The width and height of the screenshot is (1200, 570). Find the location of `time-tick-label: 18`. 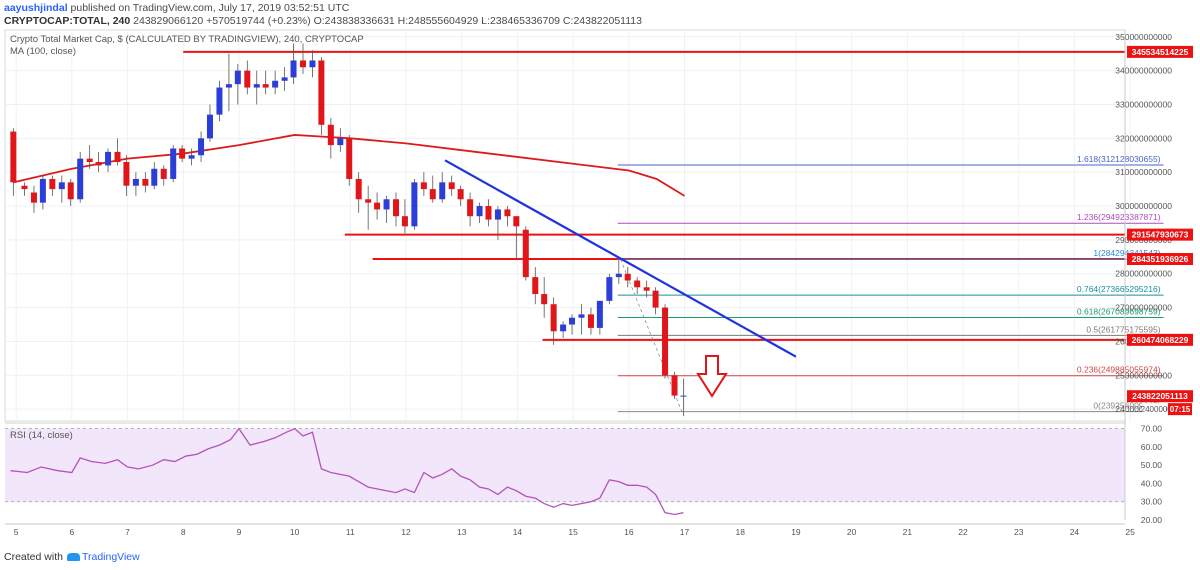

time-tick-label: 18 is located at coordinates (741, 532).